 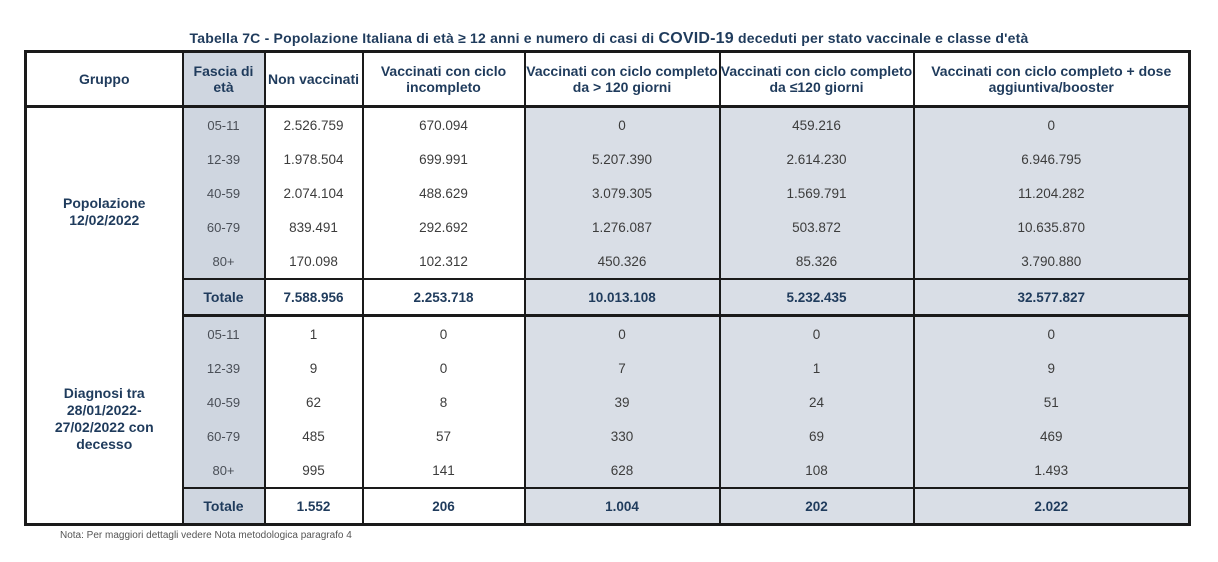 I want to click on col-header-fascia: Fascia di età, so click(x=223, y=79).